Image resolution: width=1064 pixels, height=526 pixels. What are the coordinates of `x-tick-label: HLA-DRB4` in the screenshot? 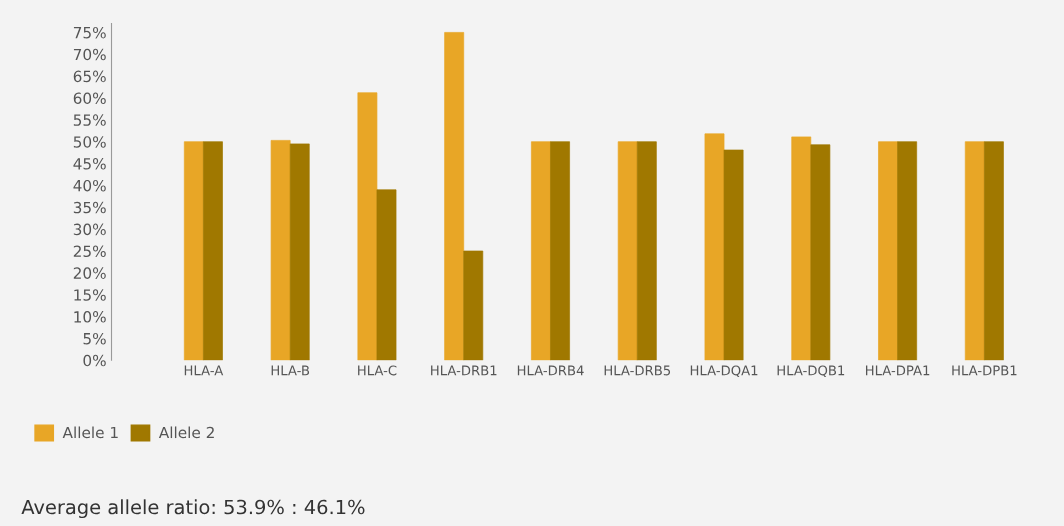 It's located at (550, 370).